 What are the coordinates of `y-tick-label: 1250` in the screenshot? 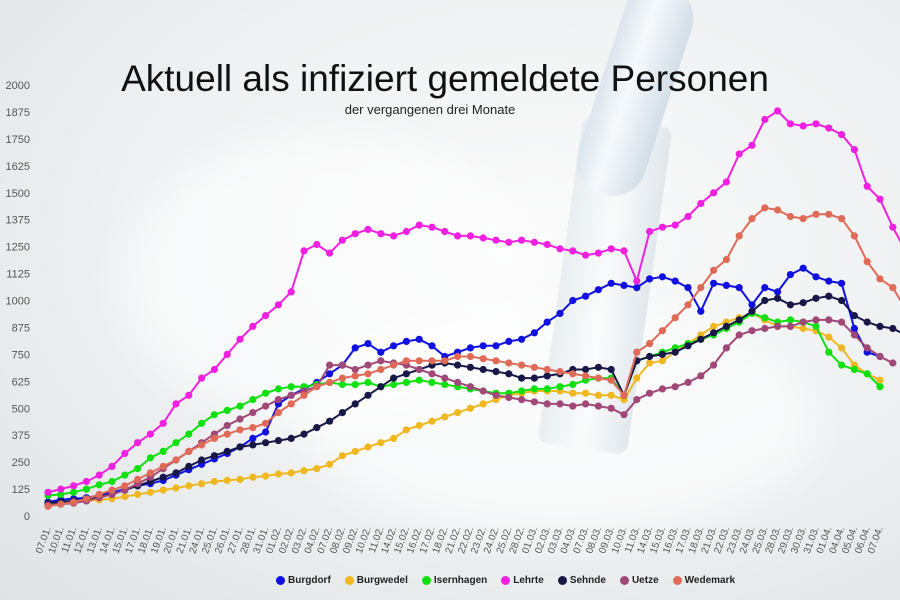 It's located at (18, 248).